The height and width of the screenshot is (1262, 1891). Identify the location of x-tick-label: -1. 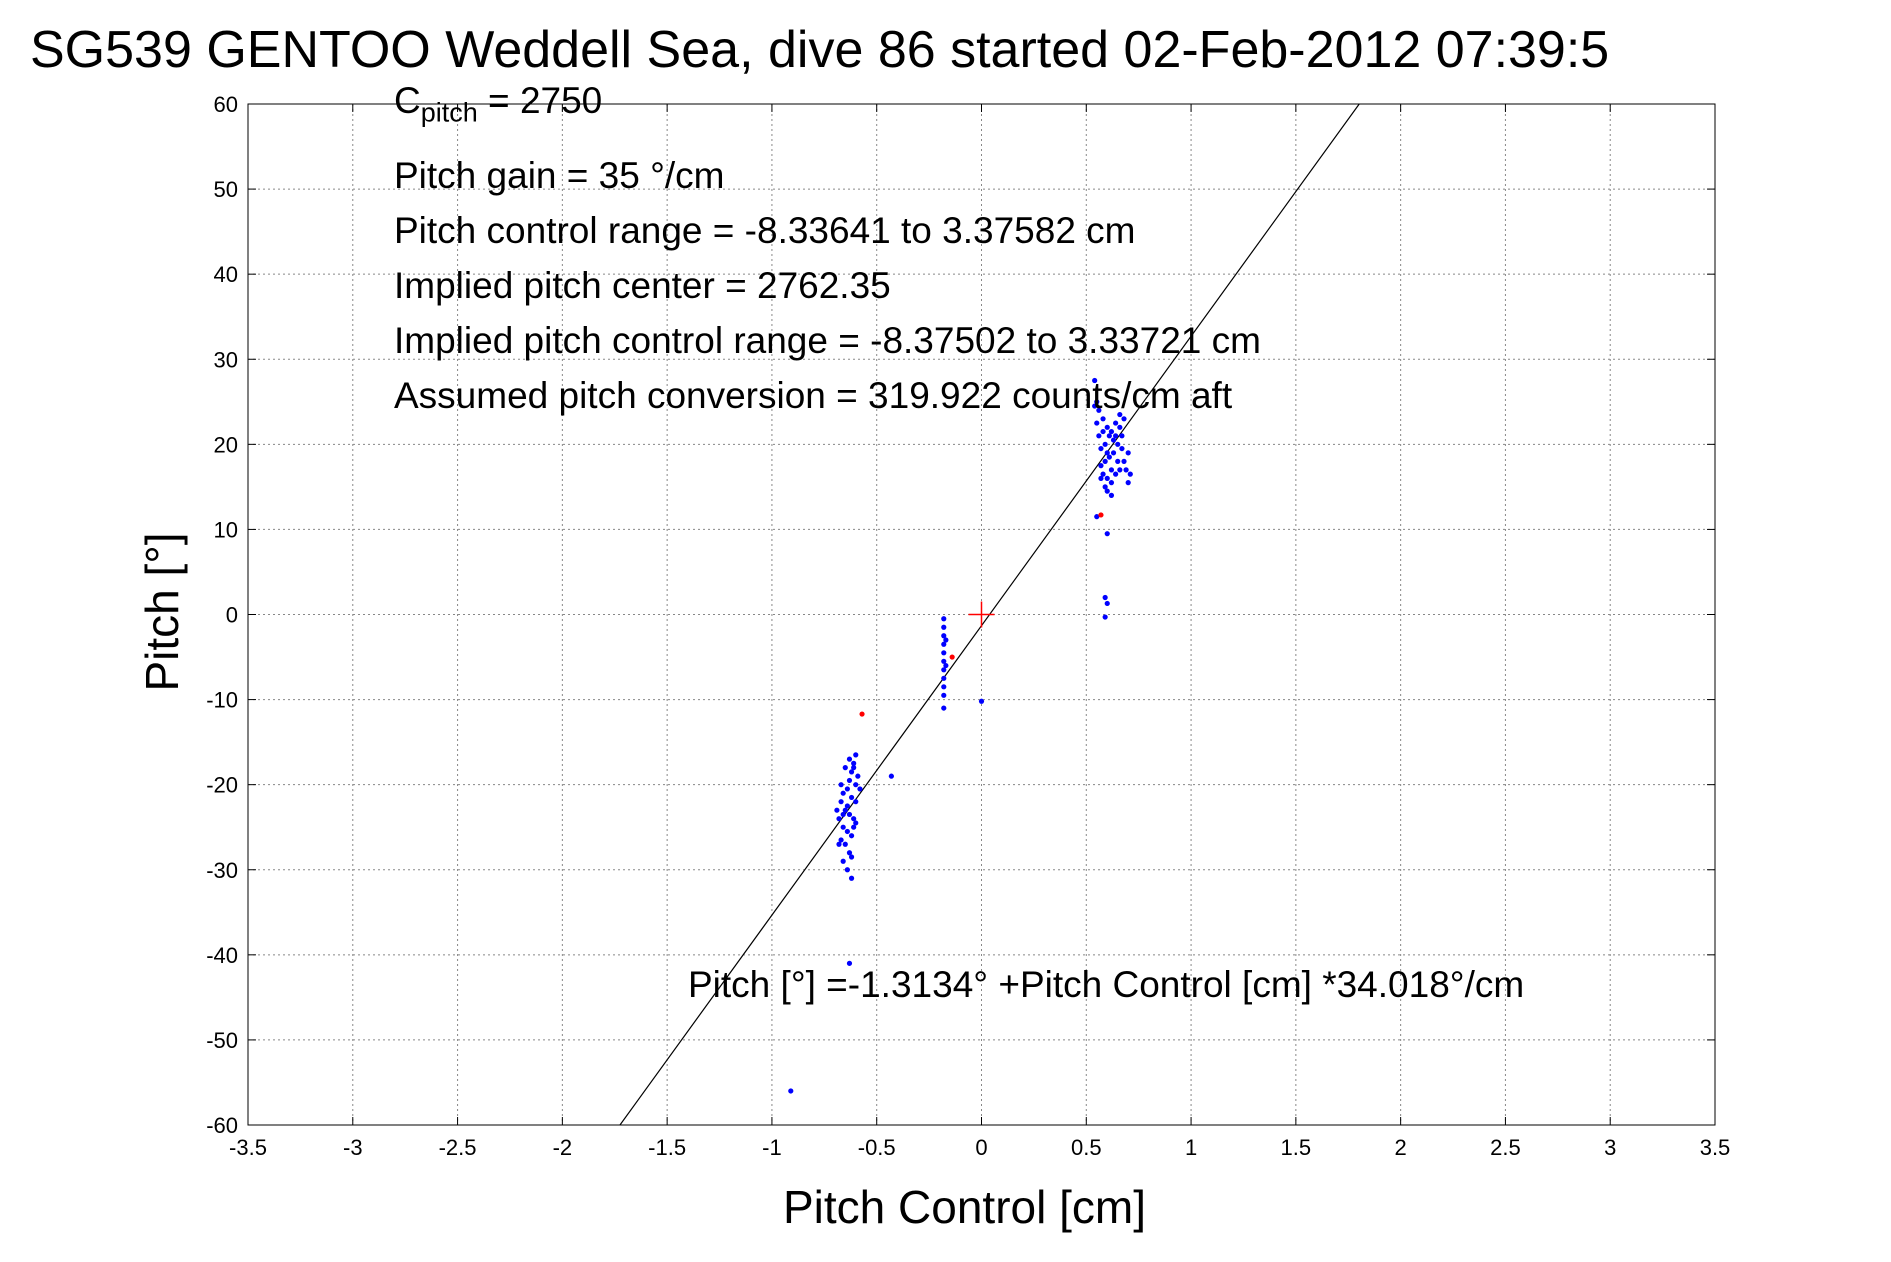
(772, 1147).